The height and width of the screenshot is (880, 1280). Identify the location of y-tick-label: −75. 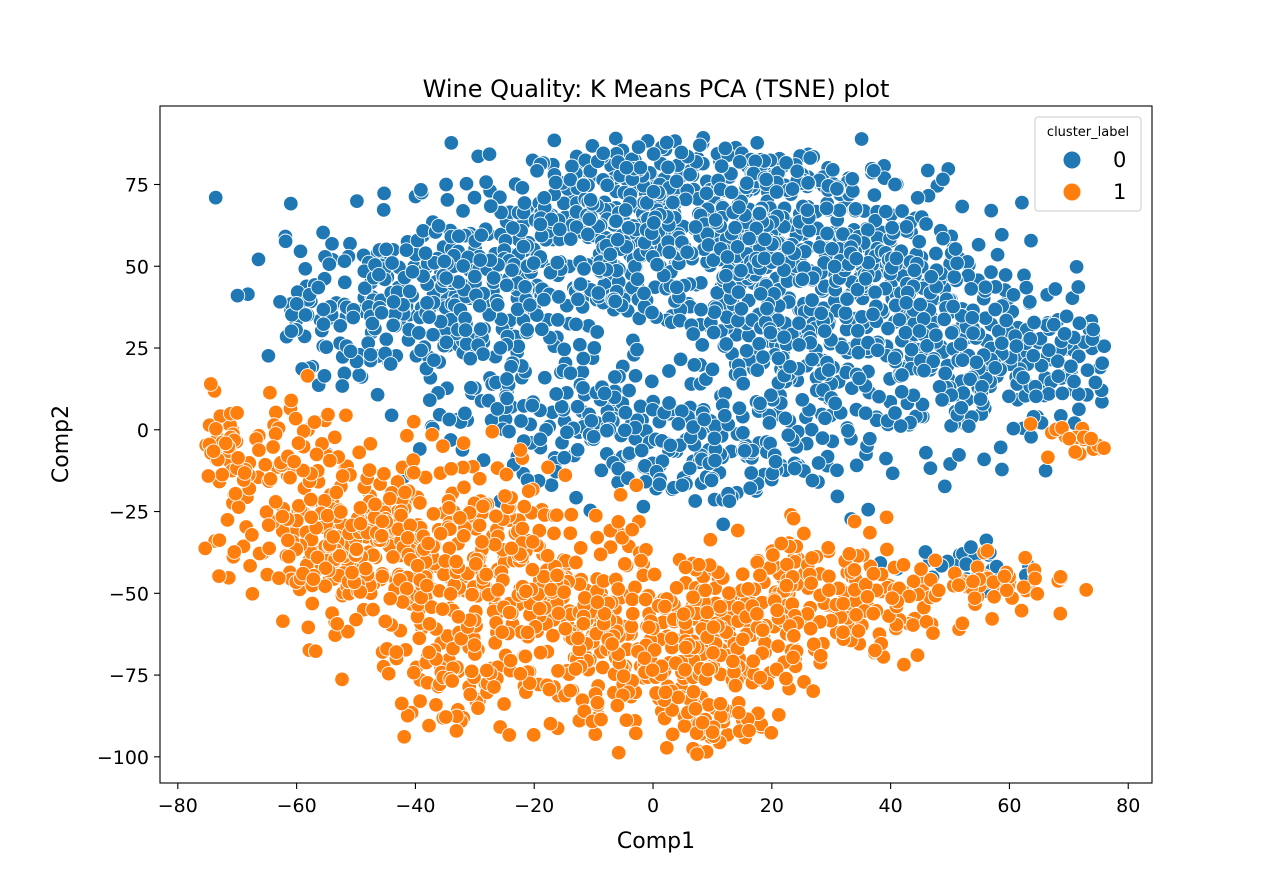
(129, 676).